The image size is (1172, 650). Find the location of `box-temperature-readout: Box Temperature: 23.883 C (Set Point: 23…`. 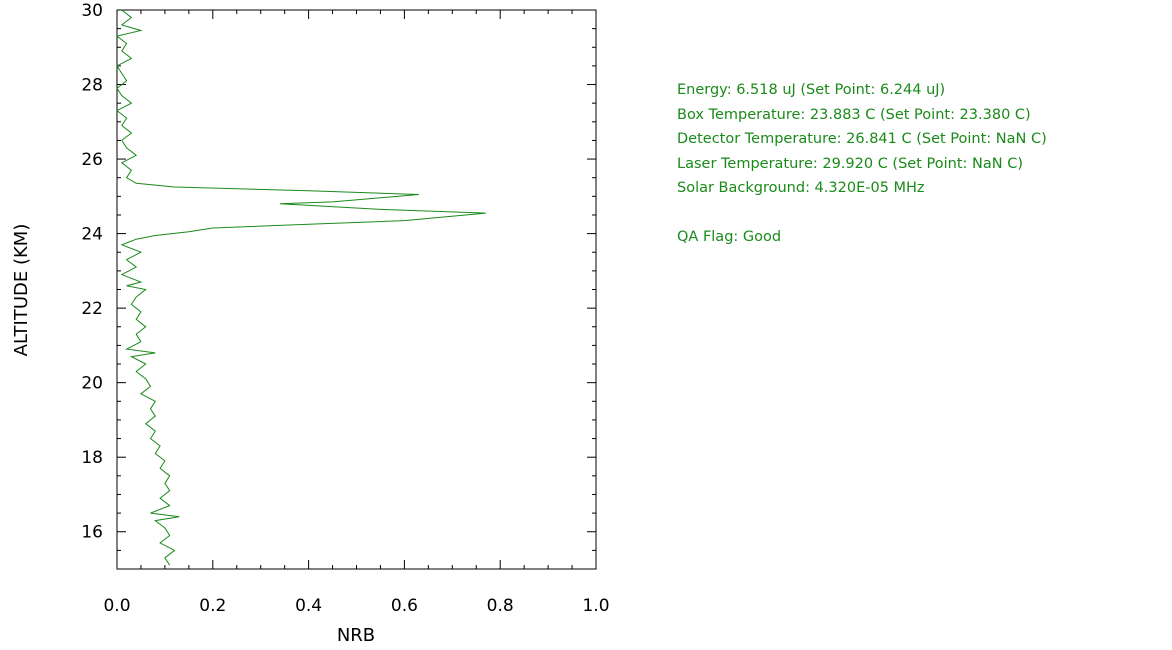

box-temperature-readout: Box Temperature: 23.883 C (Set Point: 23… is located at coordinates (854, 114).